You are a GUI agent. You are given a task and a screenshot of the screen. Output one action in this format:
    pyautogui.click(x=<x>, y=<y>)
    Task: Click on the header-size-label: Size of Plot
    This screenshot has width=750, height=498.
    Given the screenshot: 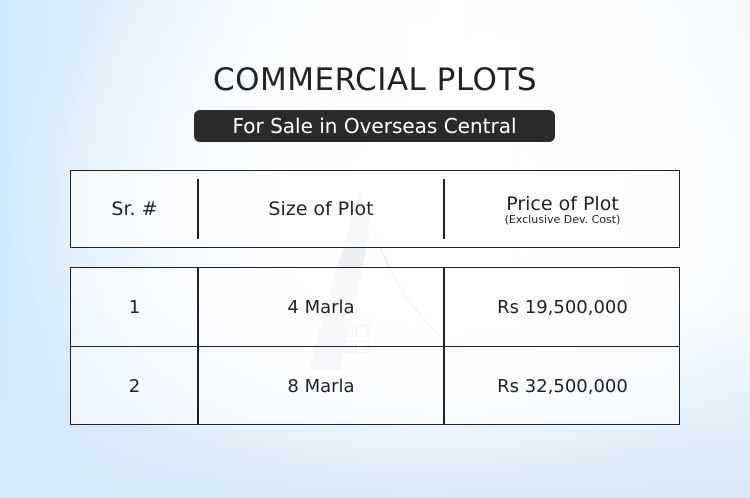 What is the action you would take?
    pyautogui.click(x=321, y=209)
    